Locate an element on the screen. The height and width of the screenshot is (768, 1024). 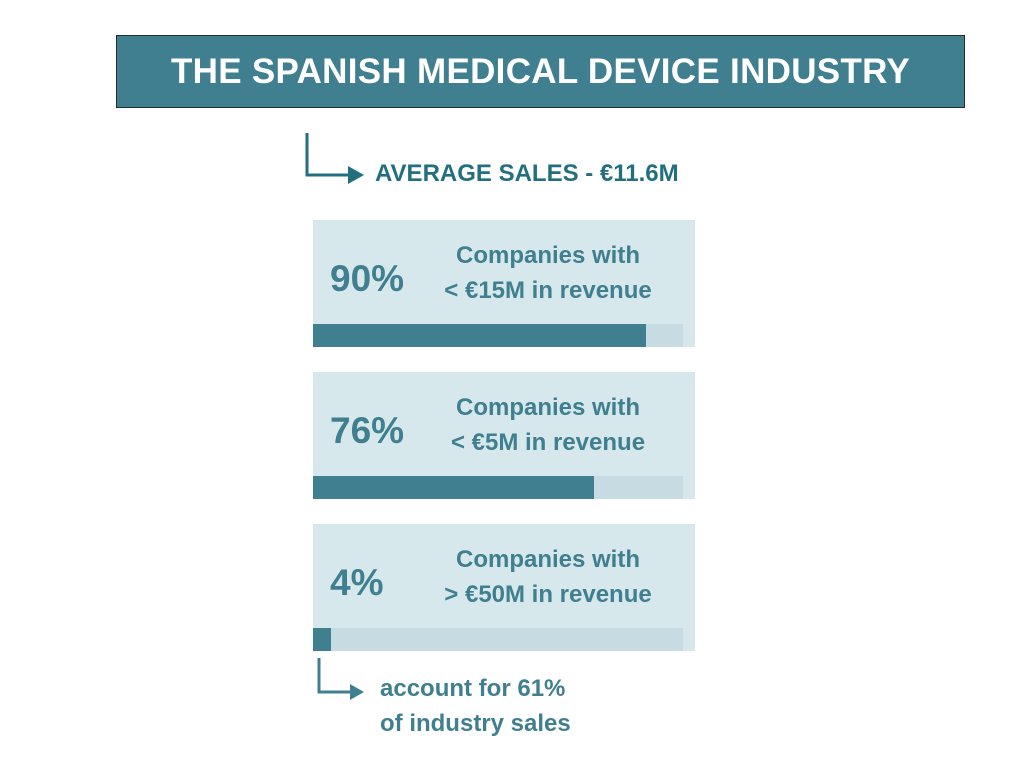
average-sales-label: AVERAGE SALES - €11.6M is located at coordinates (527, 173).